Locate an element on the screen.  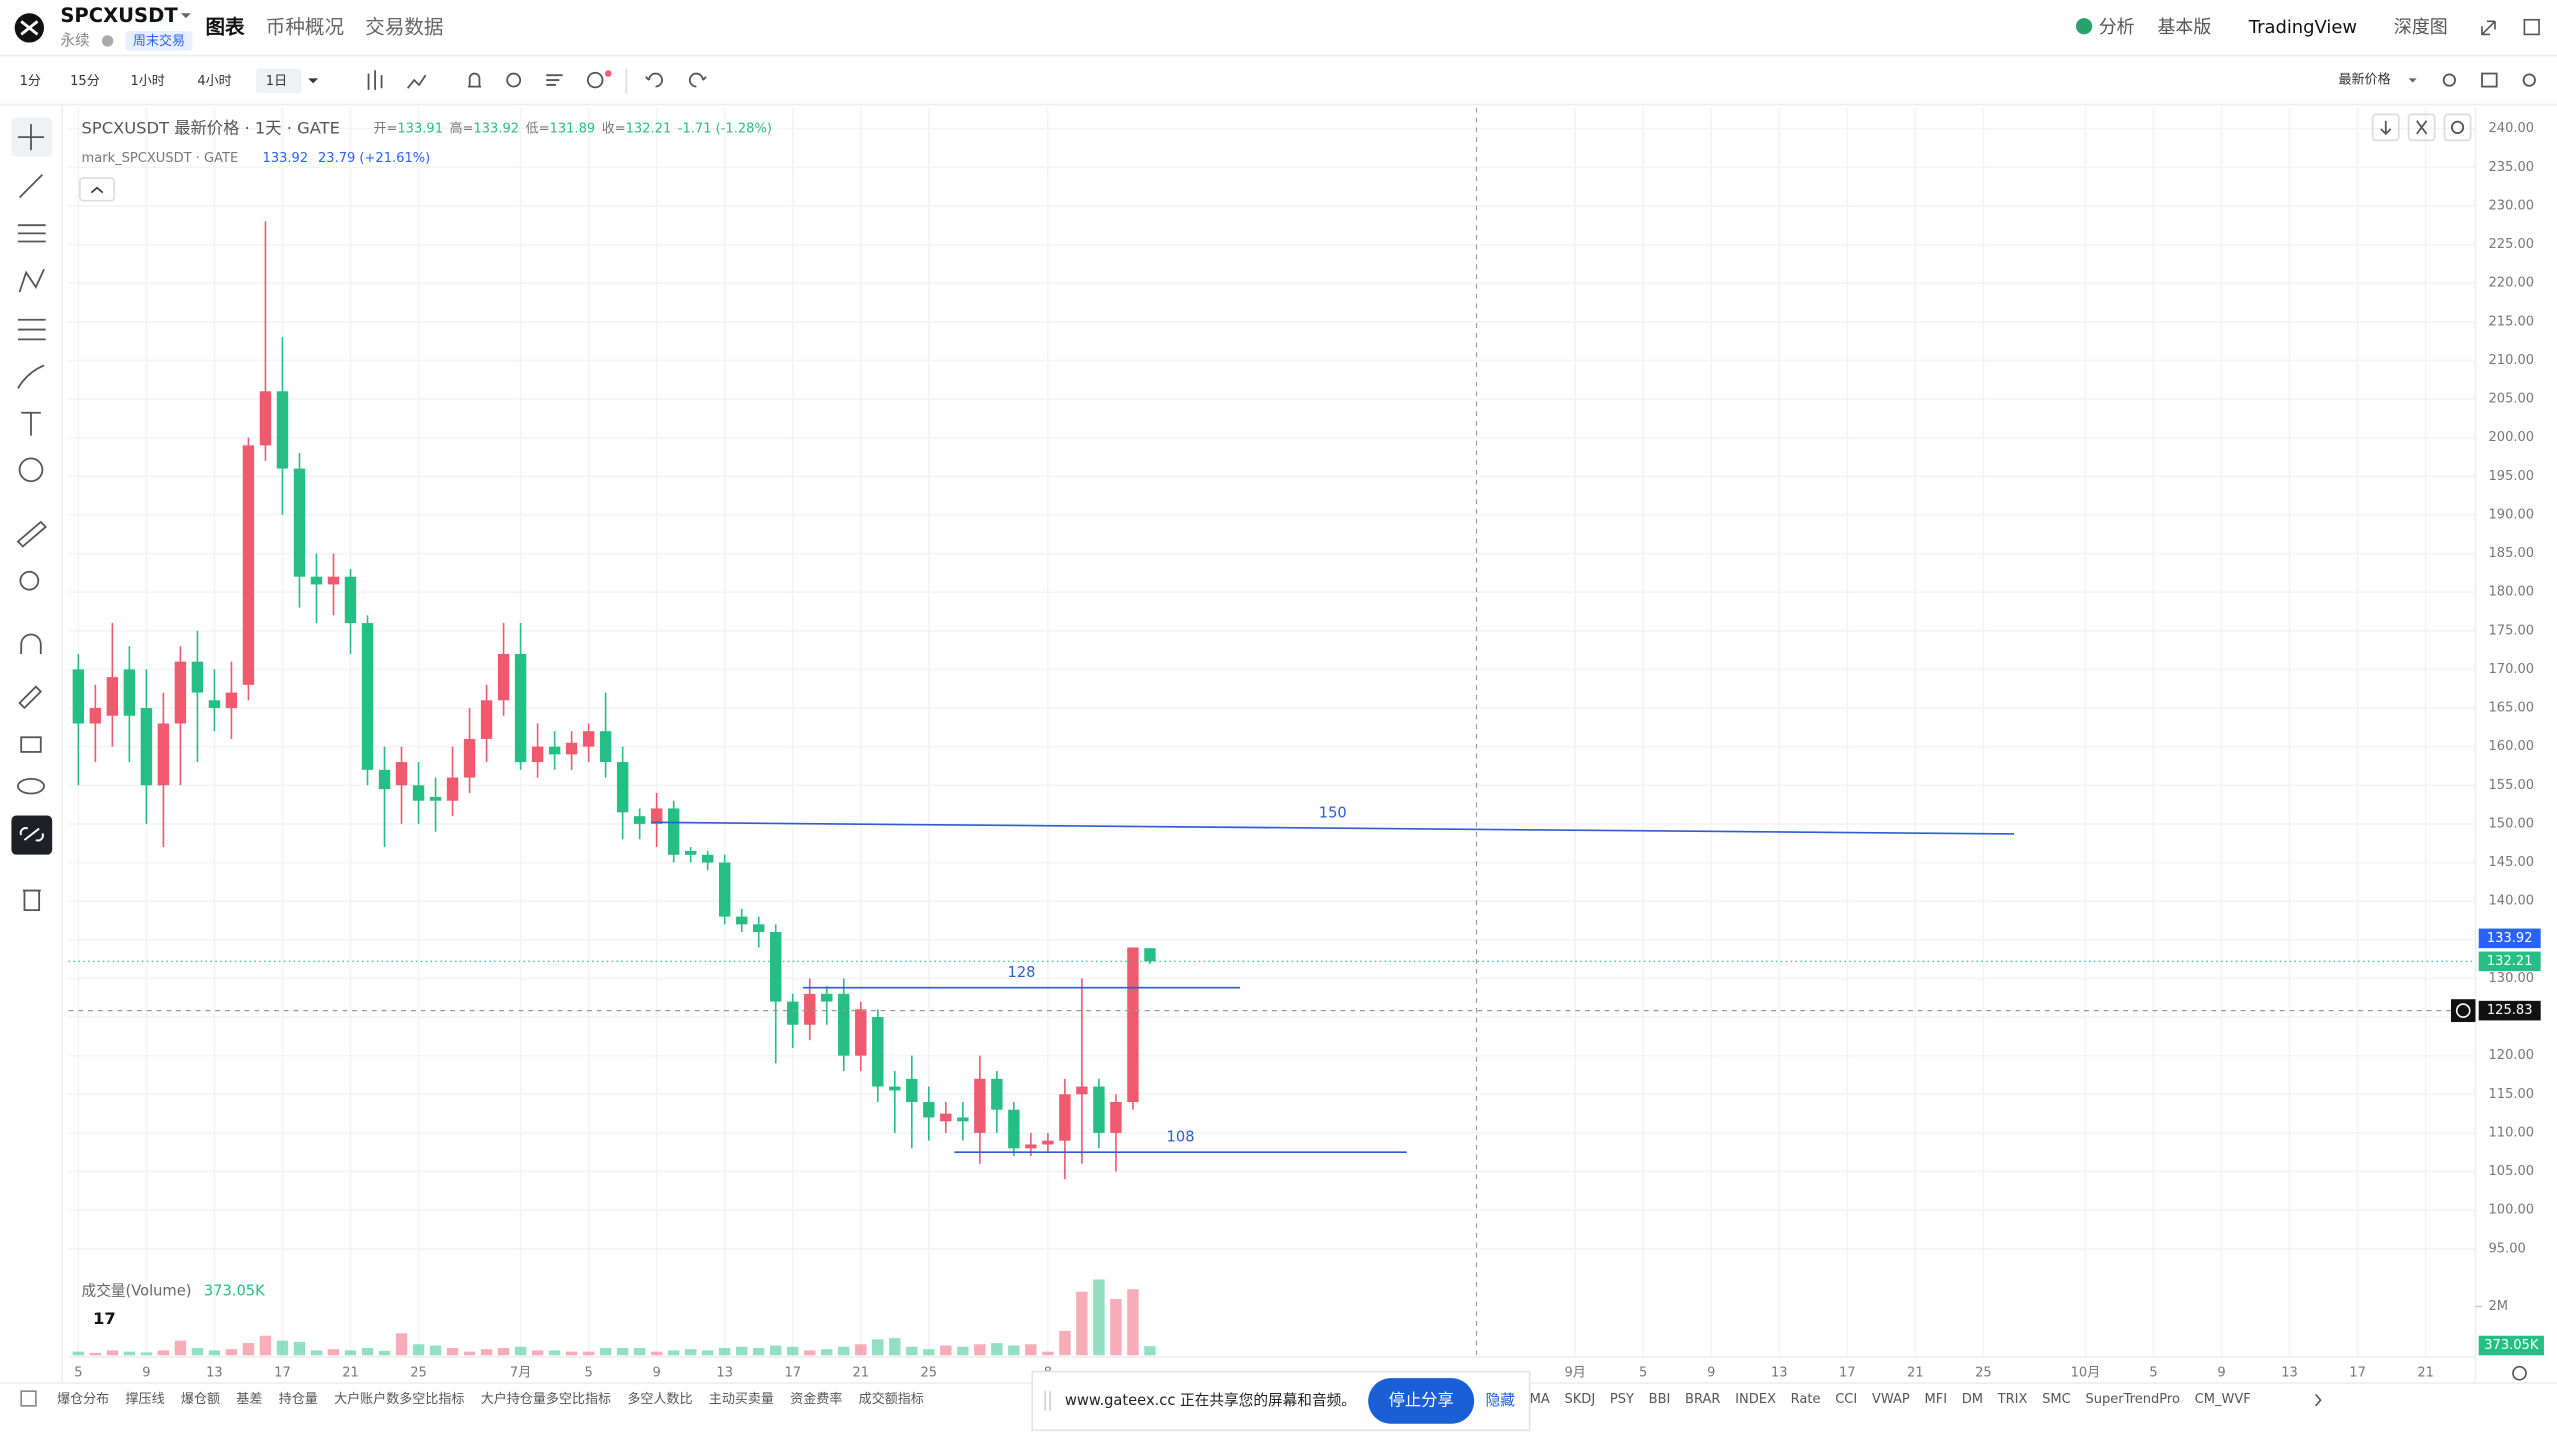
snapshot-icon is located at coordinates (2489, 80).